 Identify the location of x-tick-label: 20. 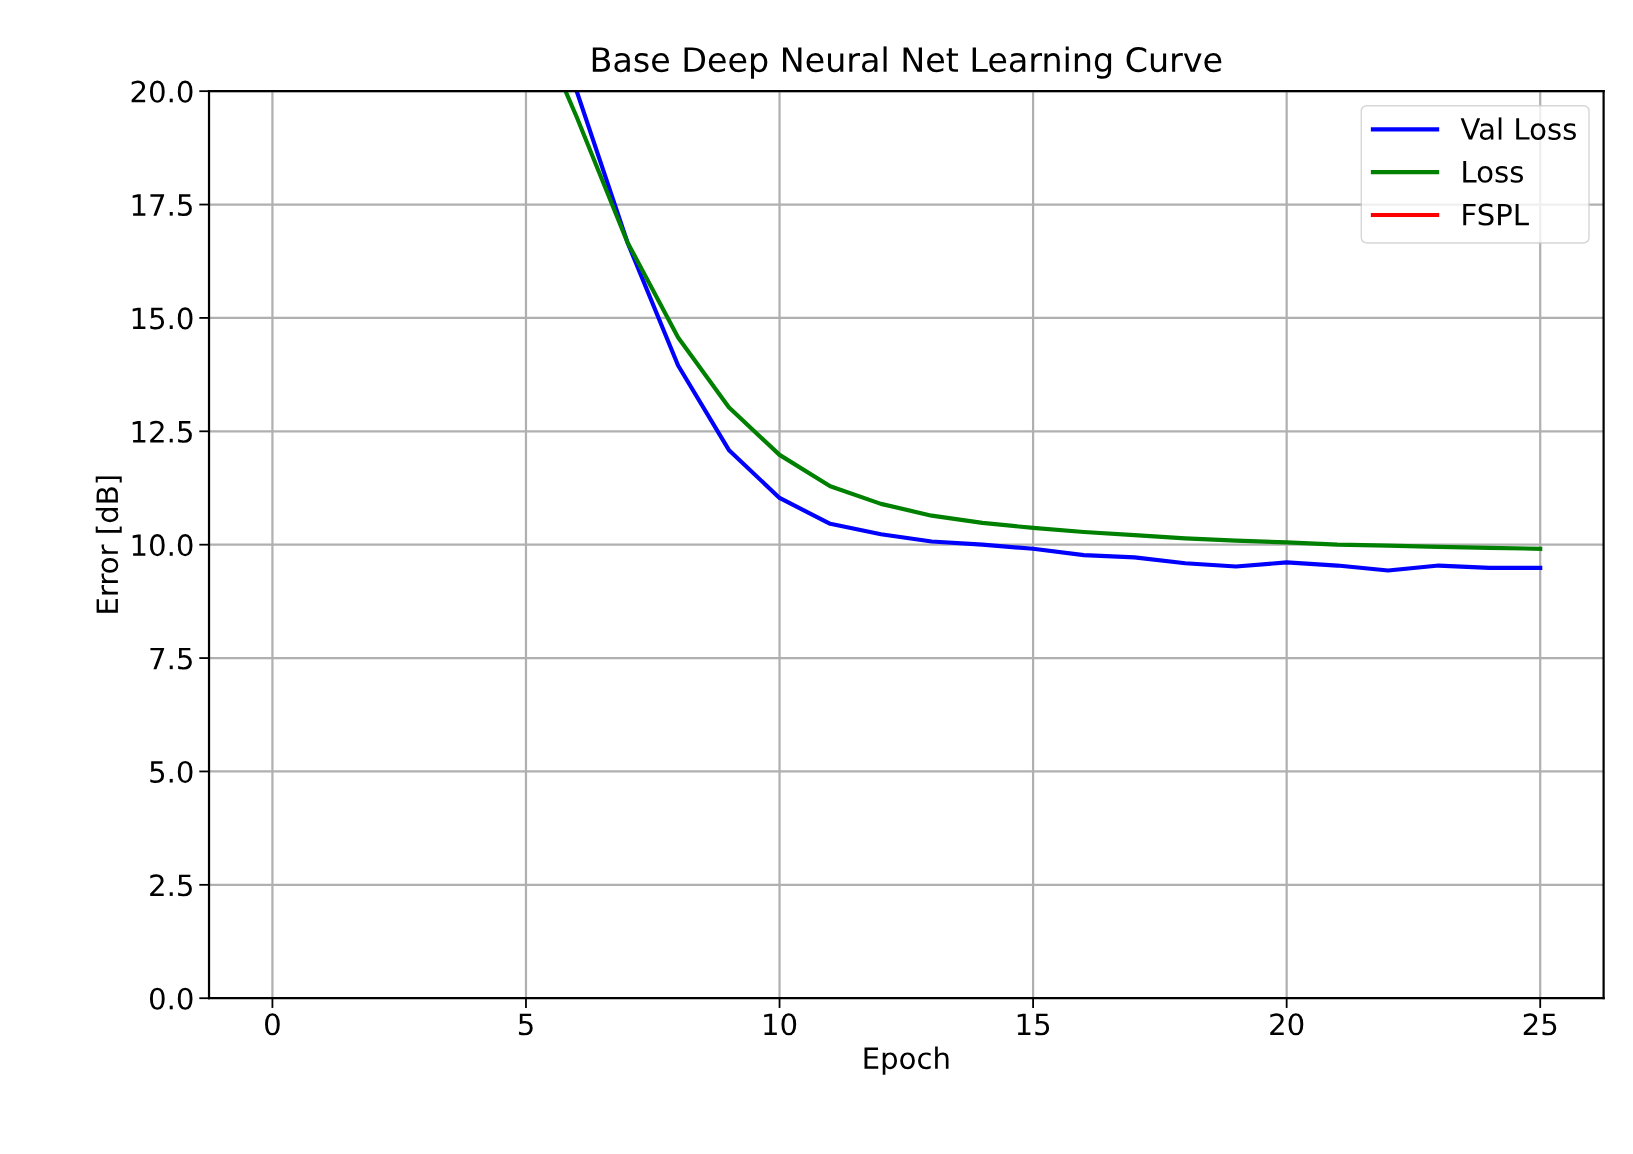
(1287, 1024).